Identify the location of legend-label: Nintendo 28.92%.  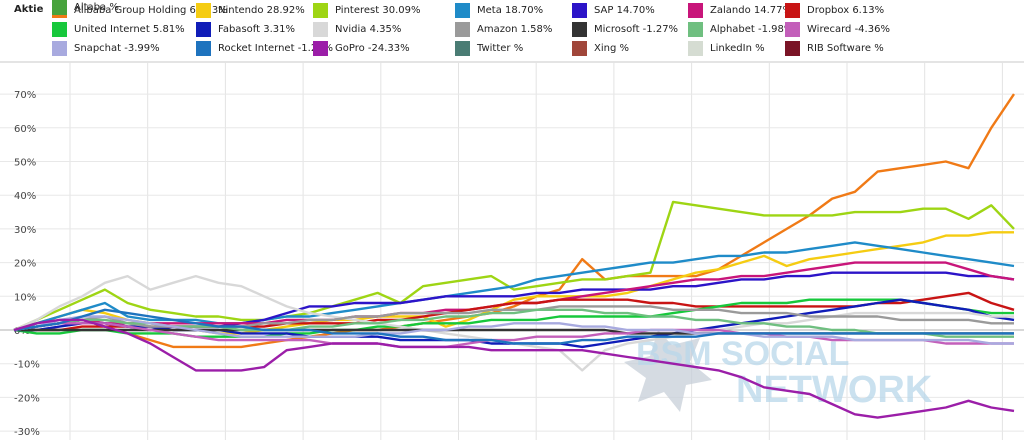
(261, 10).